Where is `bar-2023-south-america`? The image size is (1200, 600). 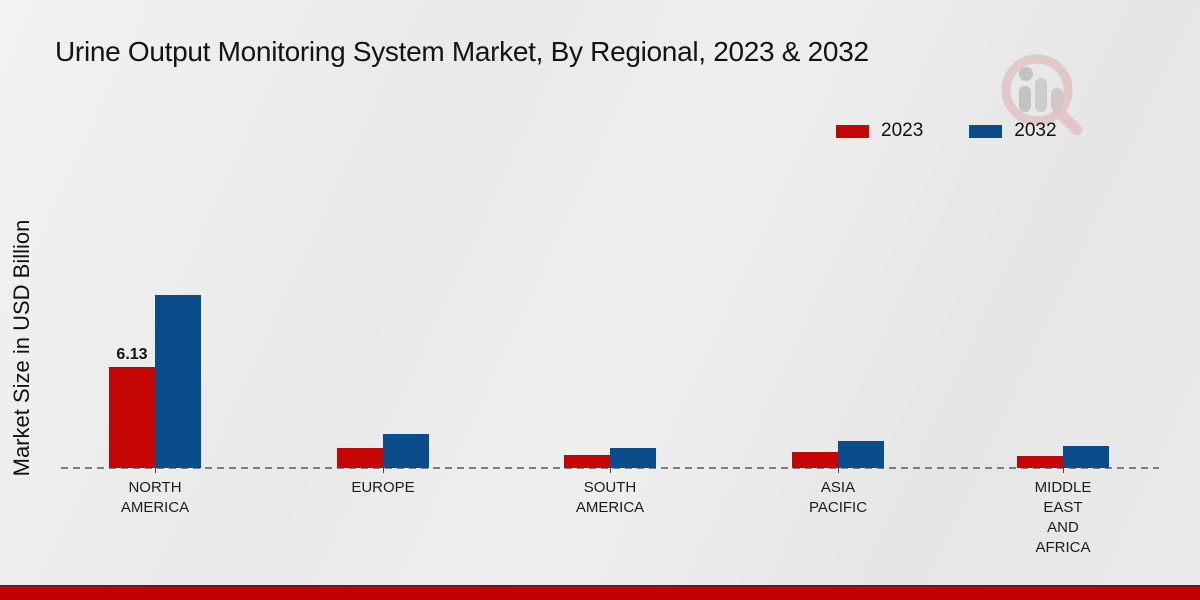 bar-2023-south-america is located at coordinates (587, 461).